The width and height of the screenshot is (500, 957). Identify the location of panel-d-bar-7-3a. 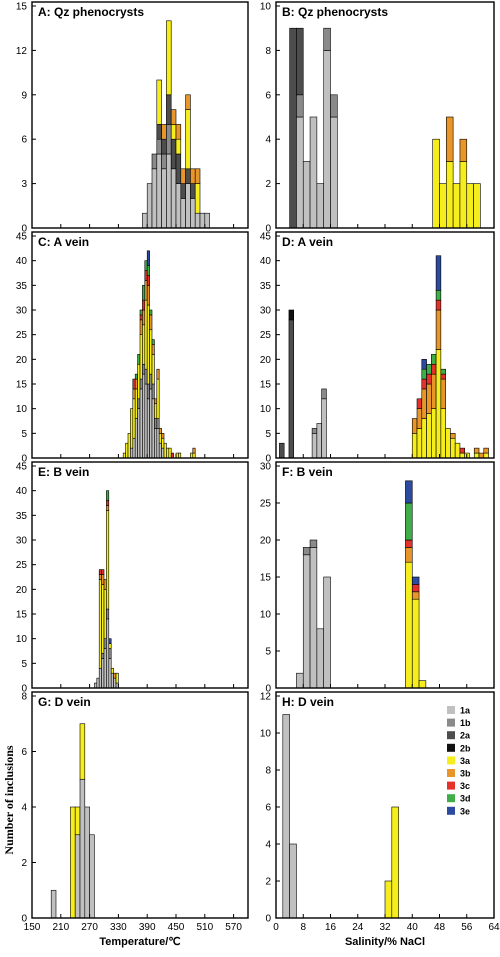
(424, 438).